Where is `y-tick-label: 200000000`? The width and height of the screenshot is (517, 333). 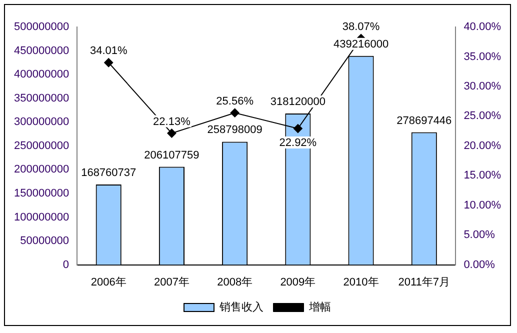
y-tick-label: 200000000 is located at coordinates (42, 170).